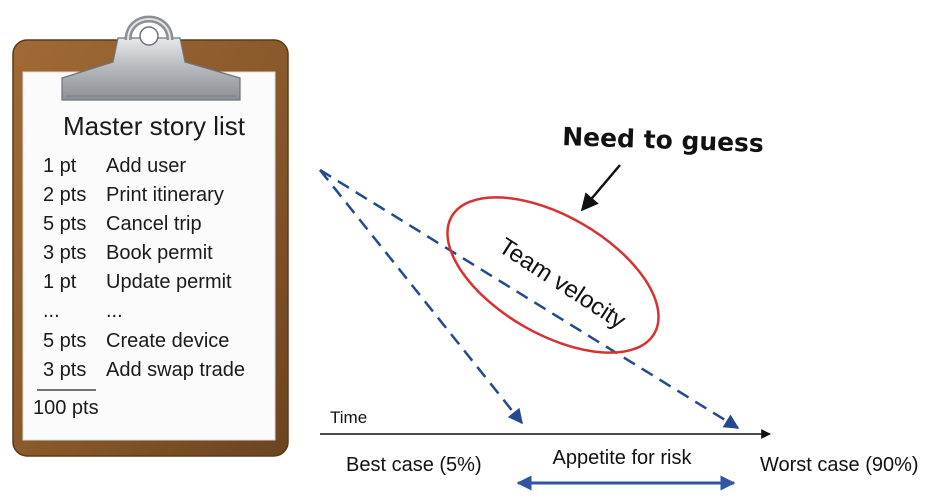  What do you see at coordinates (146, 166) in the screenshot?
I see `story-name: Add user` at bounding box center [146, 166].